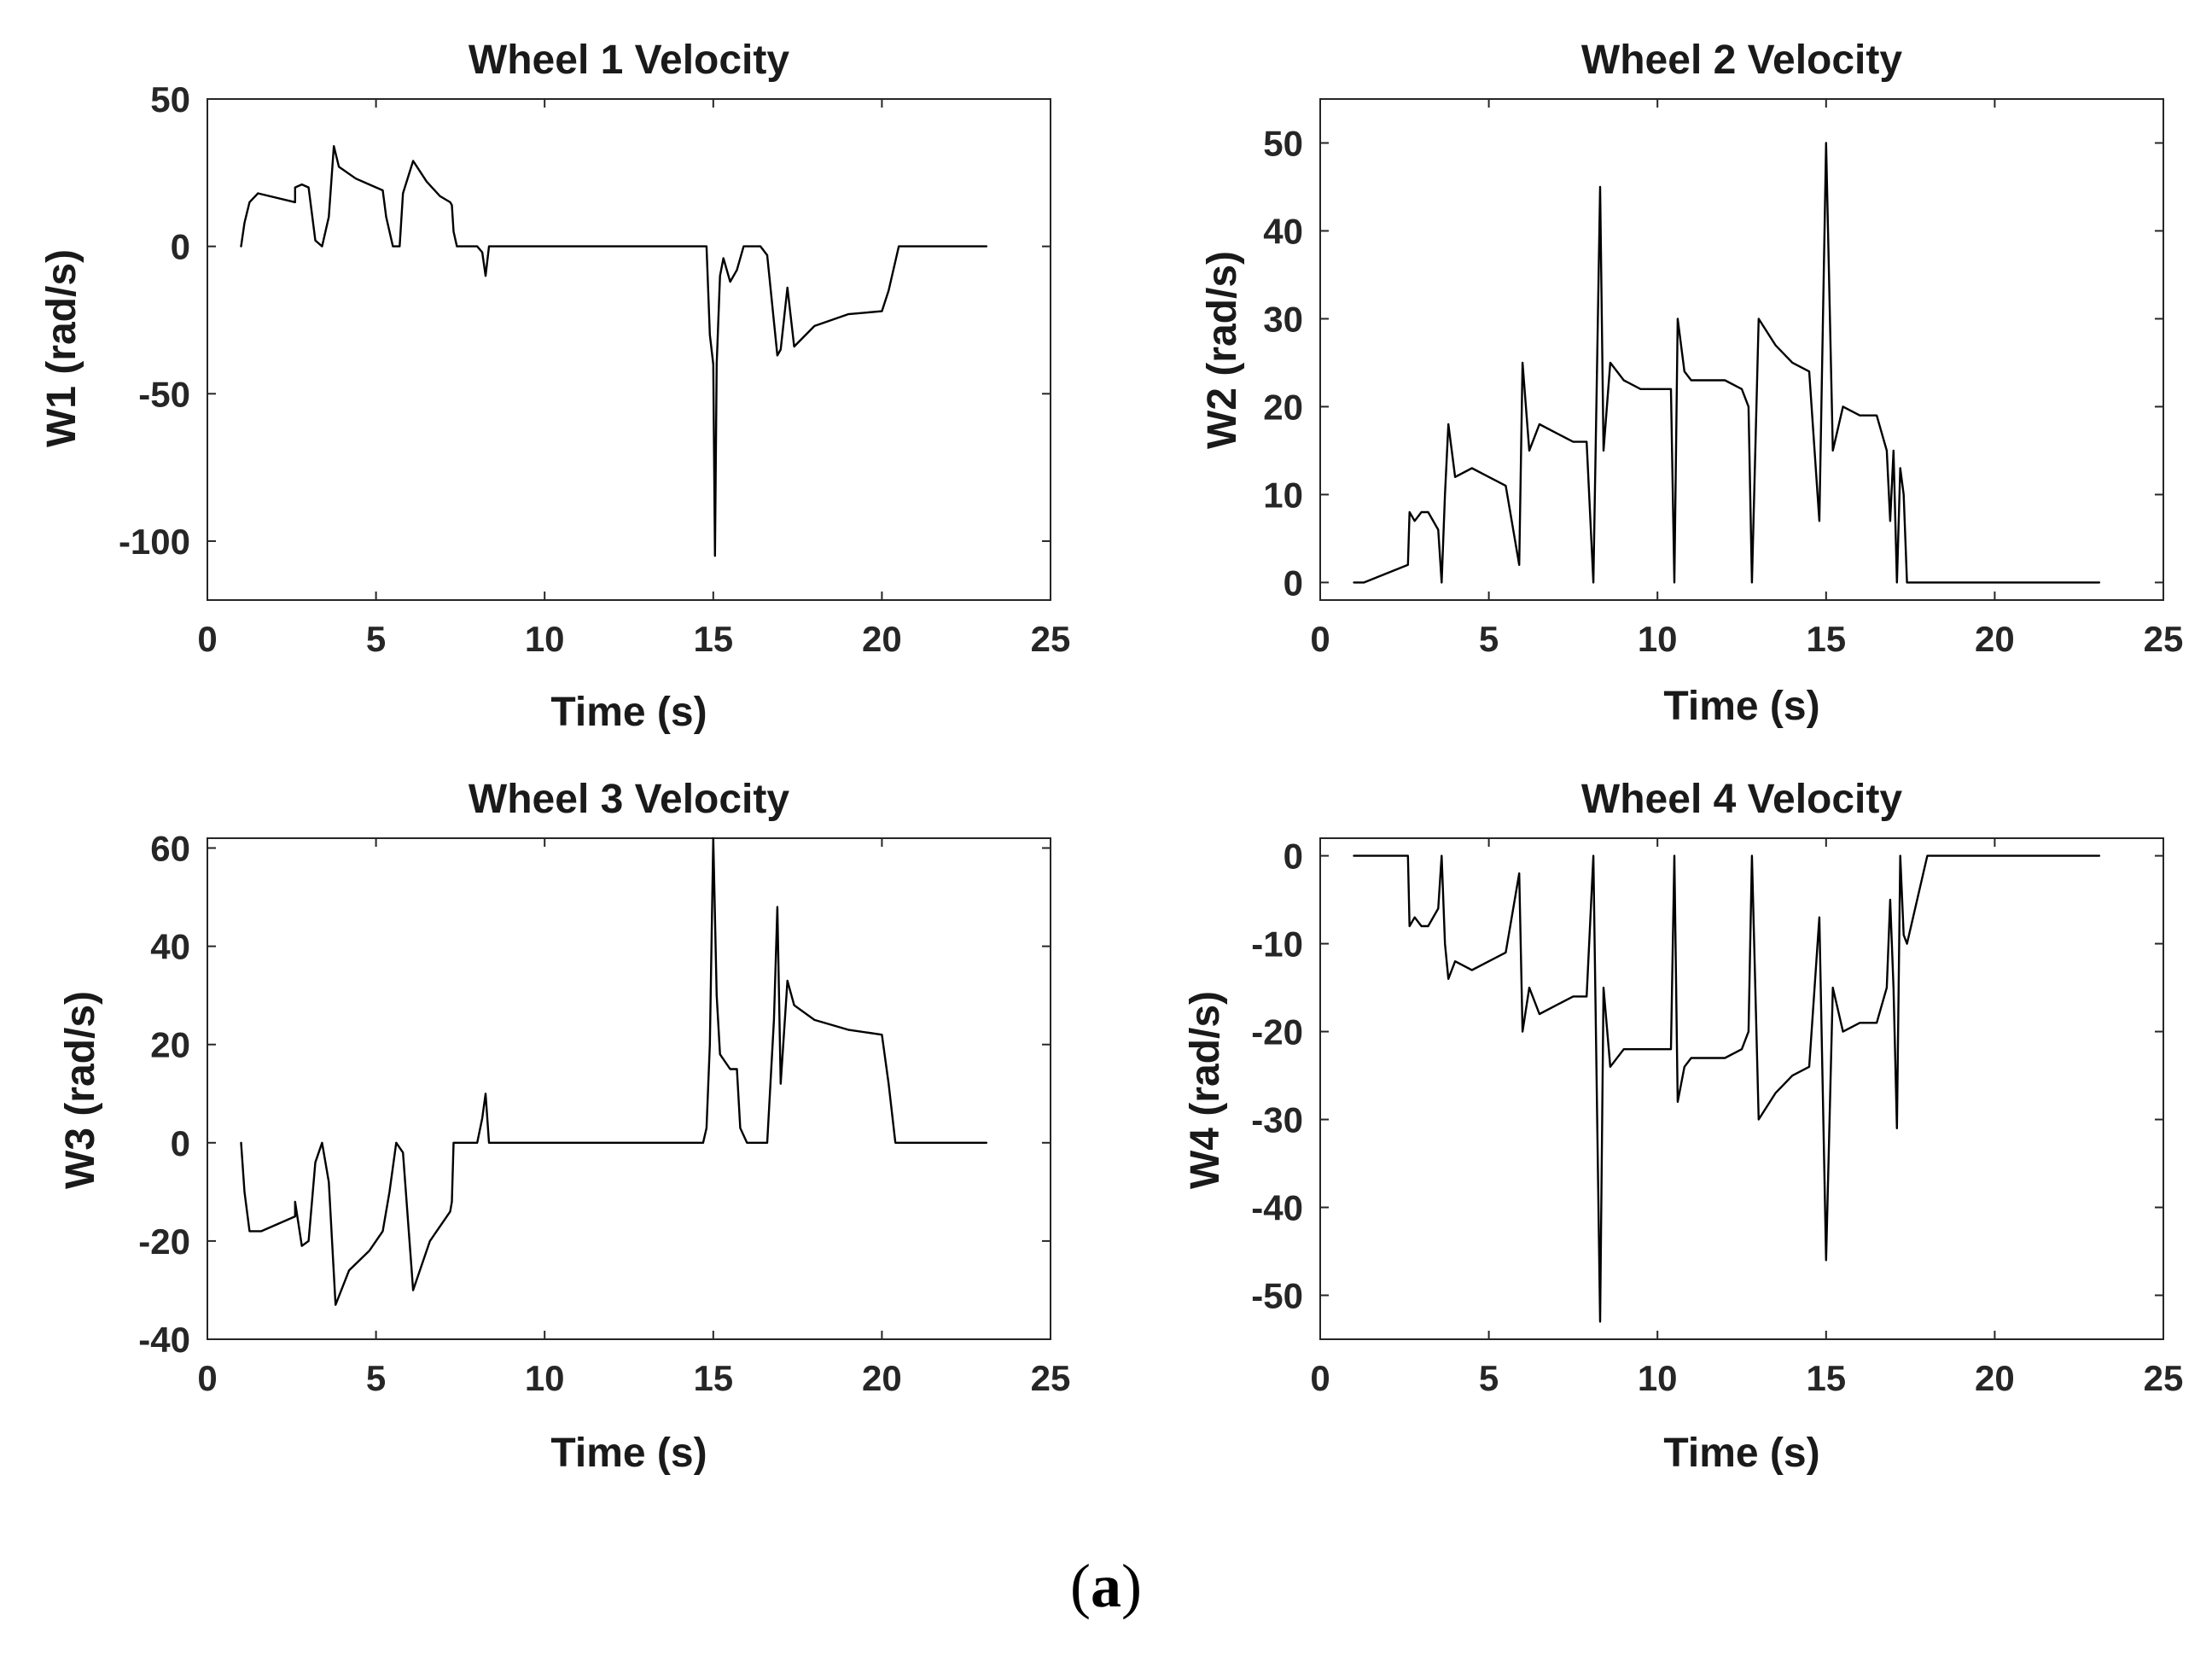 This screenshot has height=1673, width=2212. Describe the element at coordinates (154, 542) in the screenshot. I see `y-tick-label: -100` at that location.